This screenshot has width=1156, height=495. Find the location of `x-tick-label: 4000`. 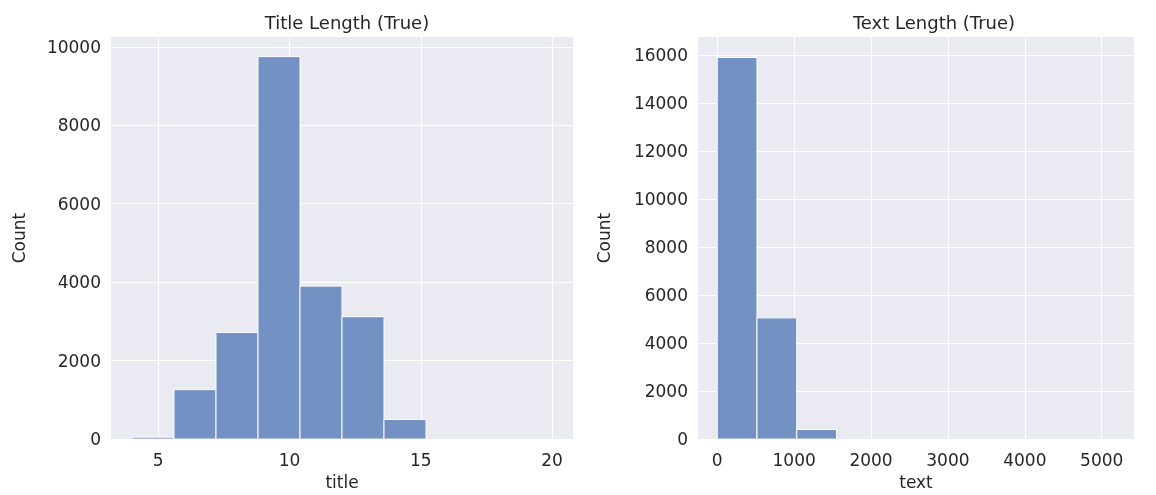

x-tick-label: 4000 is located at coordinates (1025, 459).